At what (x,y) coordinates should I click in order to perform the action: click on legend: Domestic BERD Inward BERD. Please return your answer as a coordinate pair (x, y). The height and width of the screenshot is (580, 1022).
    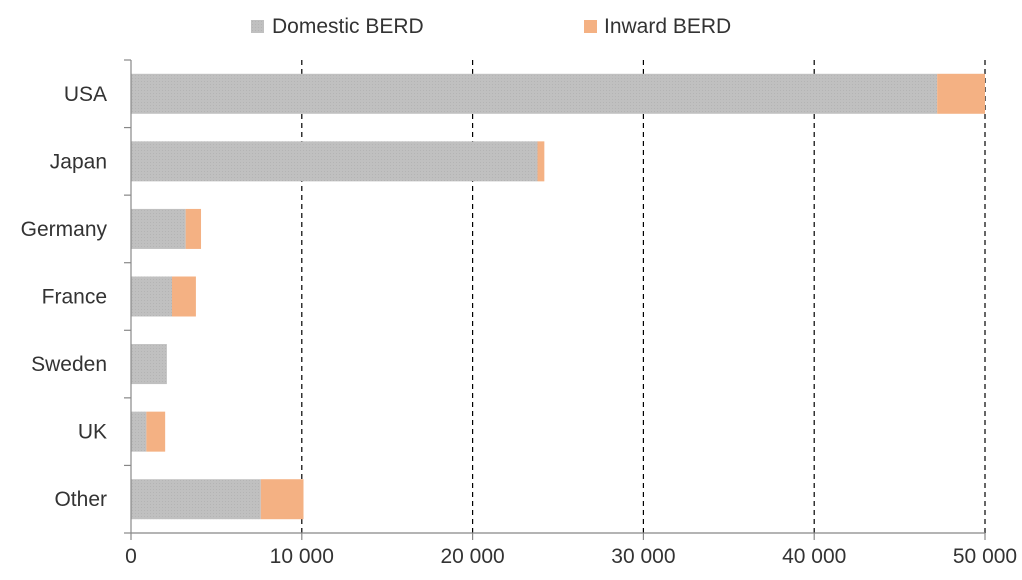
    Looking at the image, I should click on (491, 26).